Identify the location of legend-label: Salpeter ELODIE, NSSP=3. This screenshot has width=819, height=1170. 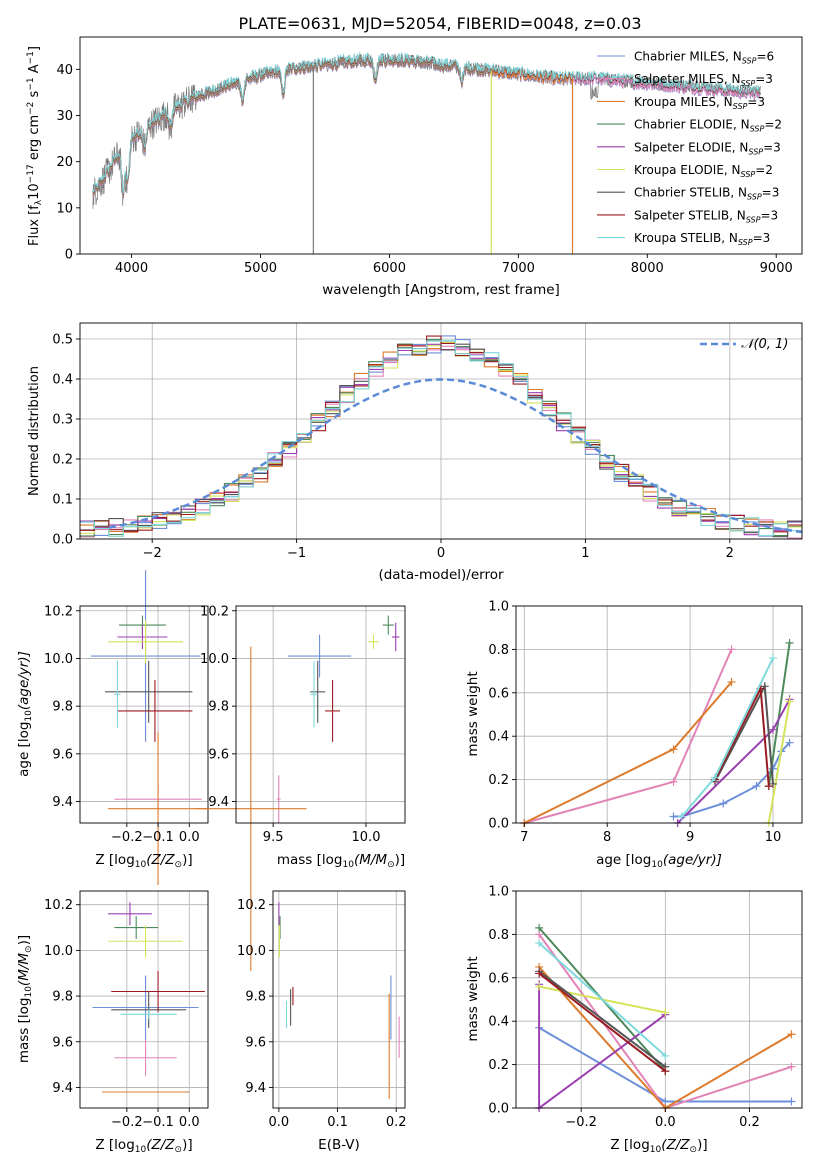
(707, 148).